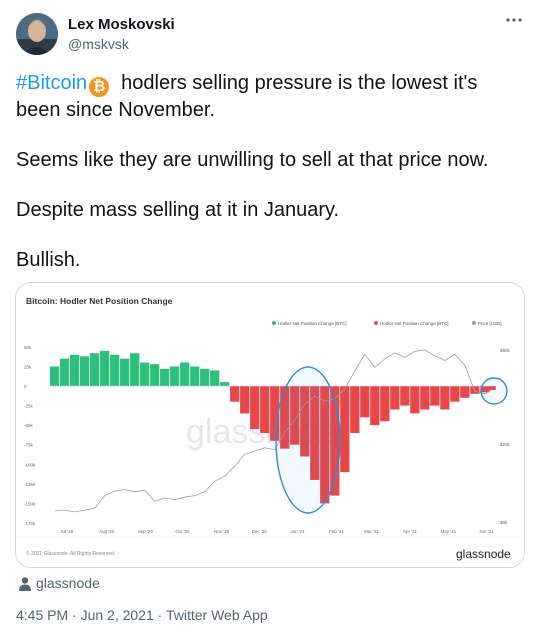 The height and width of the screenshot is (641, 541). I want to click on left-axis-tick: -75k, so click(29, 445).